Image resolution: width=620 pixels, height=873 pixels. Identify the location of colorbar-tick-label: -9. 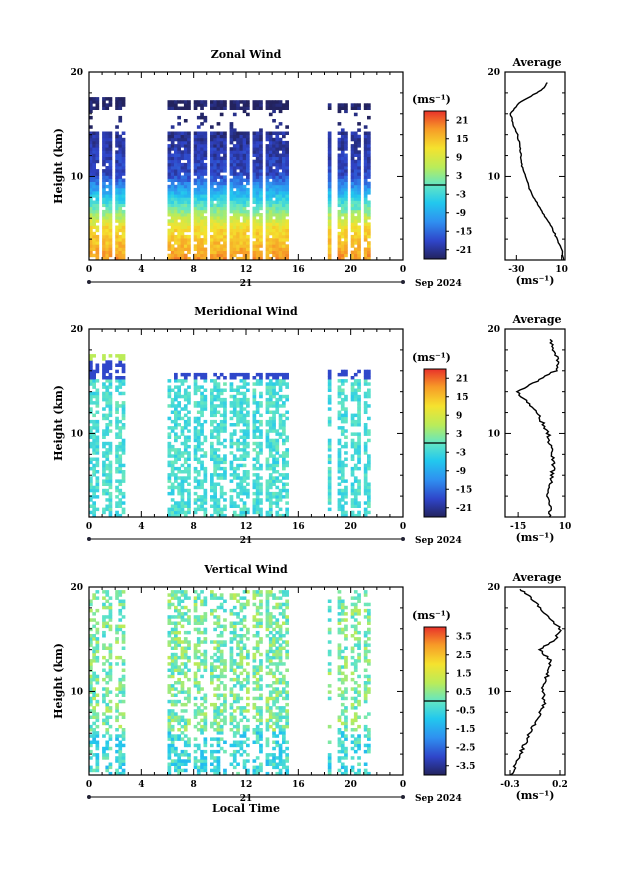
(461, 472).